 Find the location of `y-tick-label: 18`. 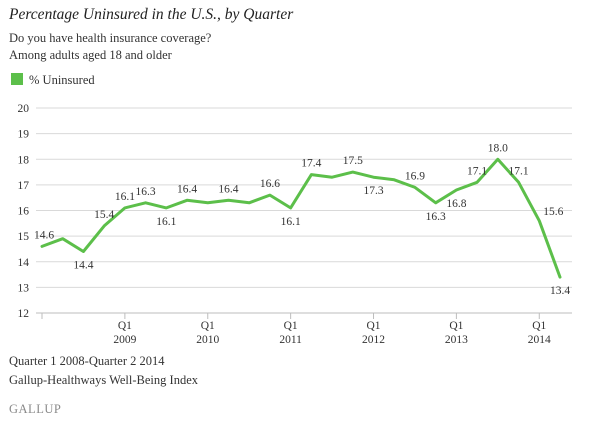

y-tick-label: 18 is located at coordinates (24, 160).